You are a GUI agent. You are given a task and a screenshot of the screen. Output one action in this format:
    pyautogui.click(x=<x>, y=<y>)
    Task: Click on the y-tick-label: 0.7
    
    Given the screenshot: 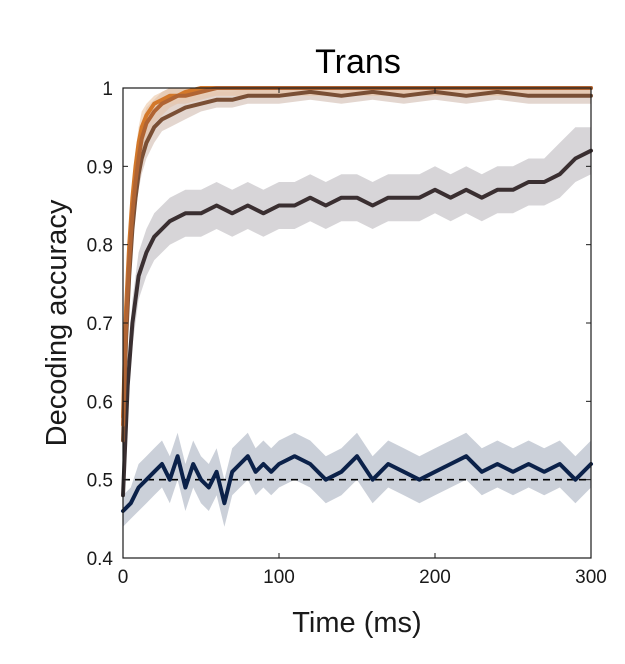 What is the action you would take?
    pyautogui.click(x=100, y=324)
    